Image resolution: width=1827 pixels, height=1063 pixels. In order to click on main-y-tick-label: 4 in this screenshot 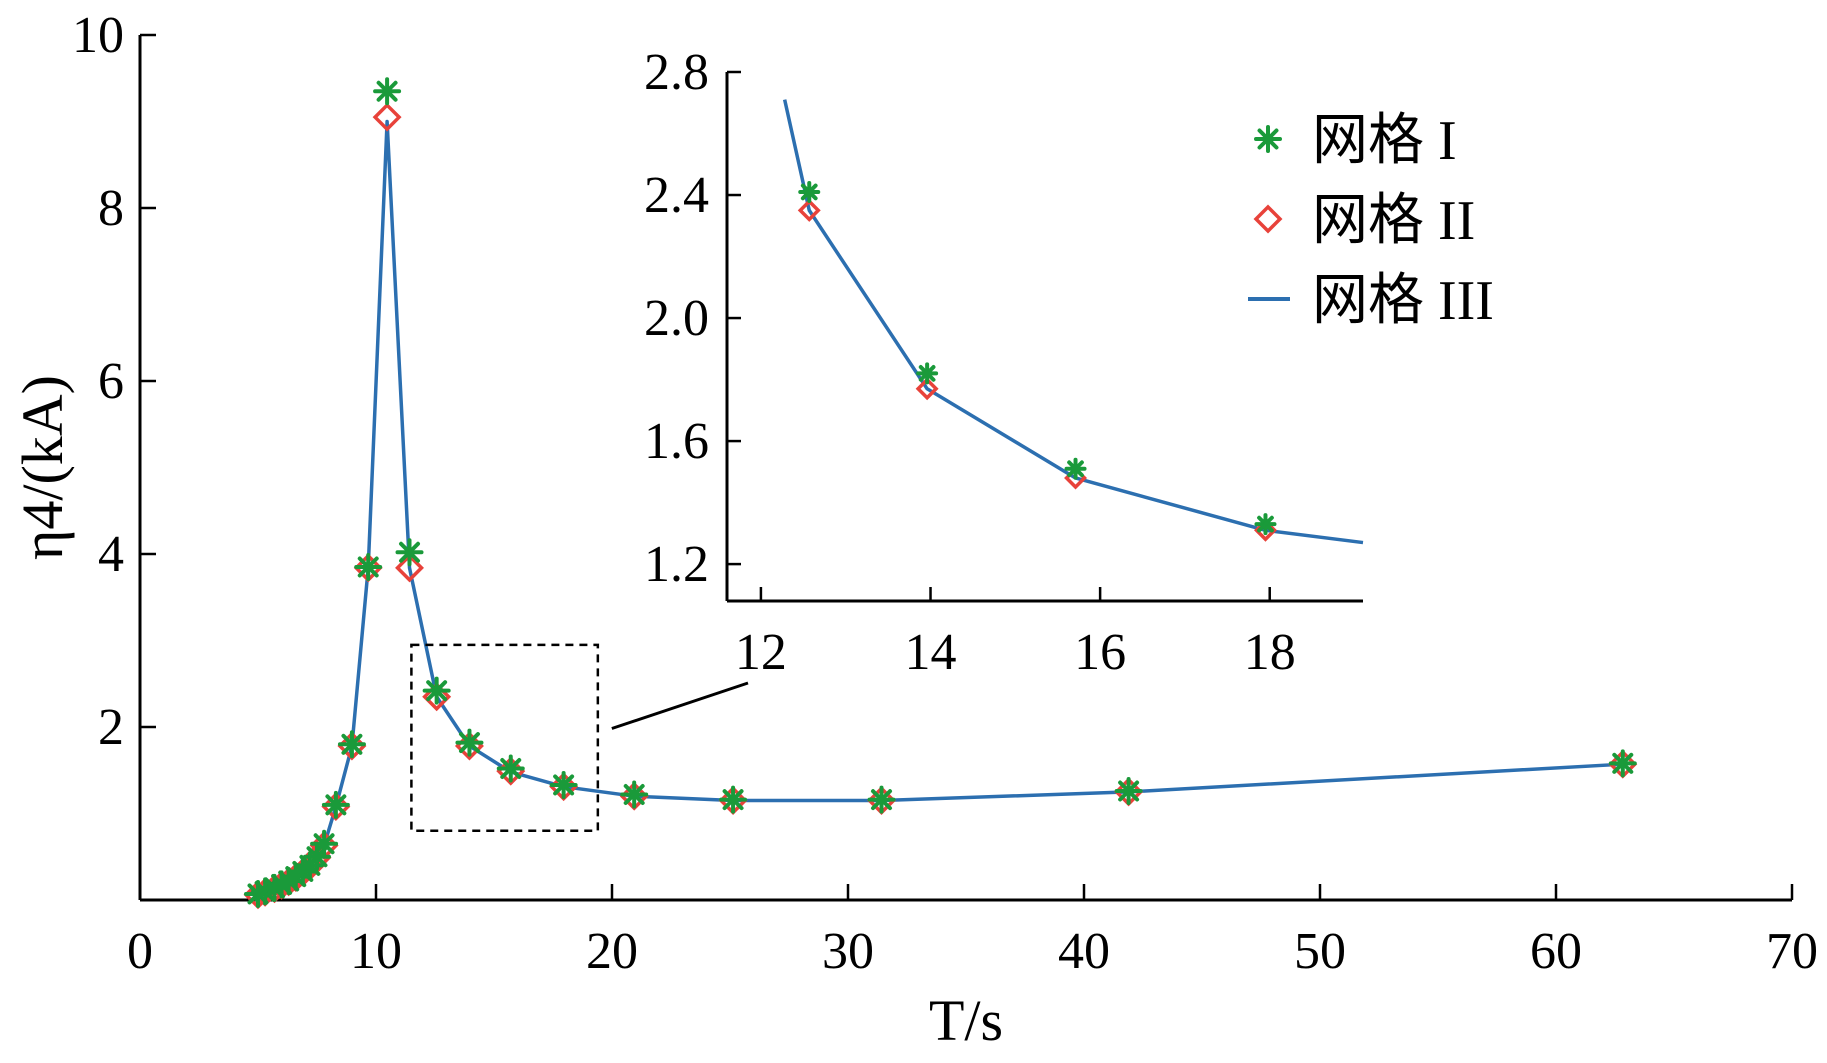, I will do `click(111, 554)`.